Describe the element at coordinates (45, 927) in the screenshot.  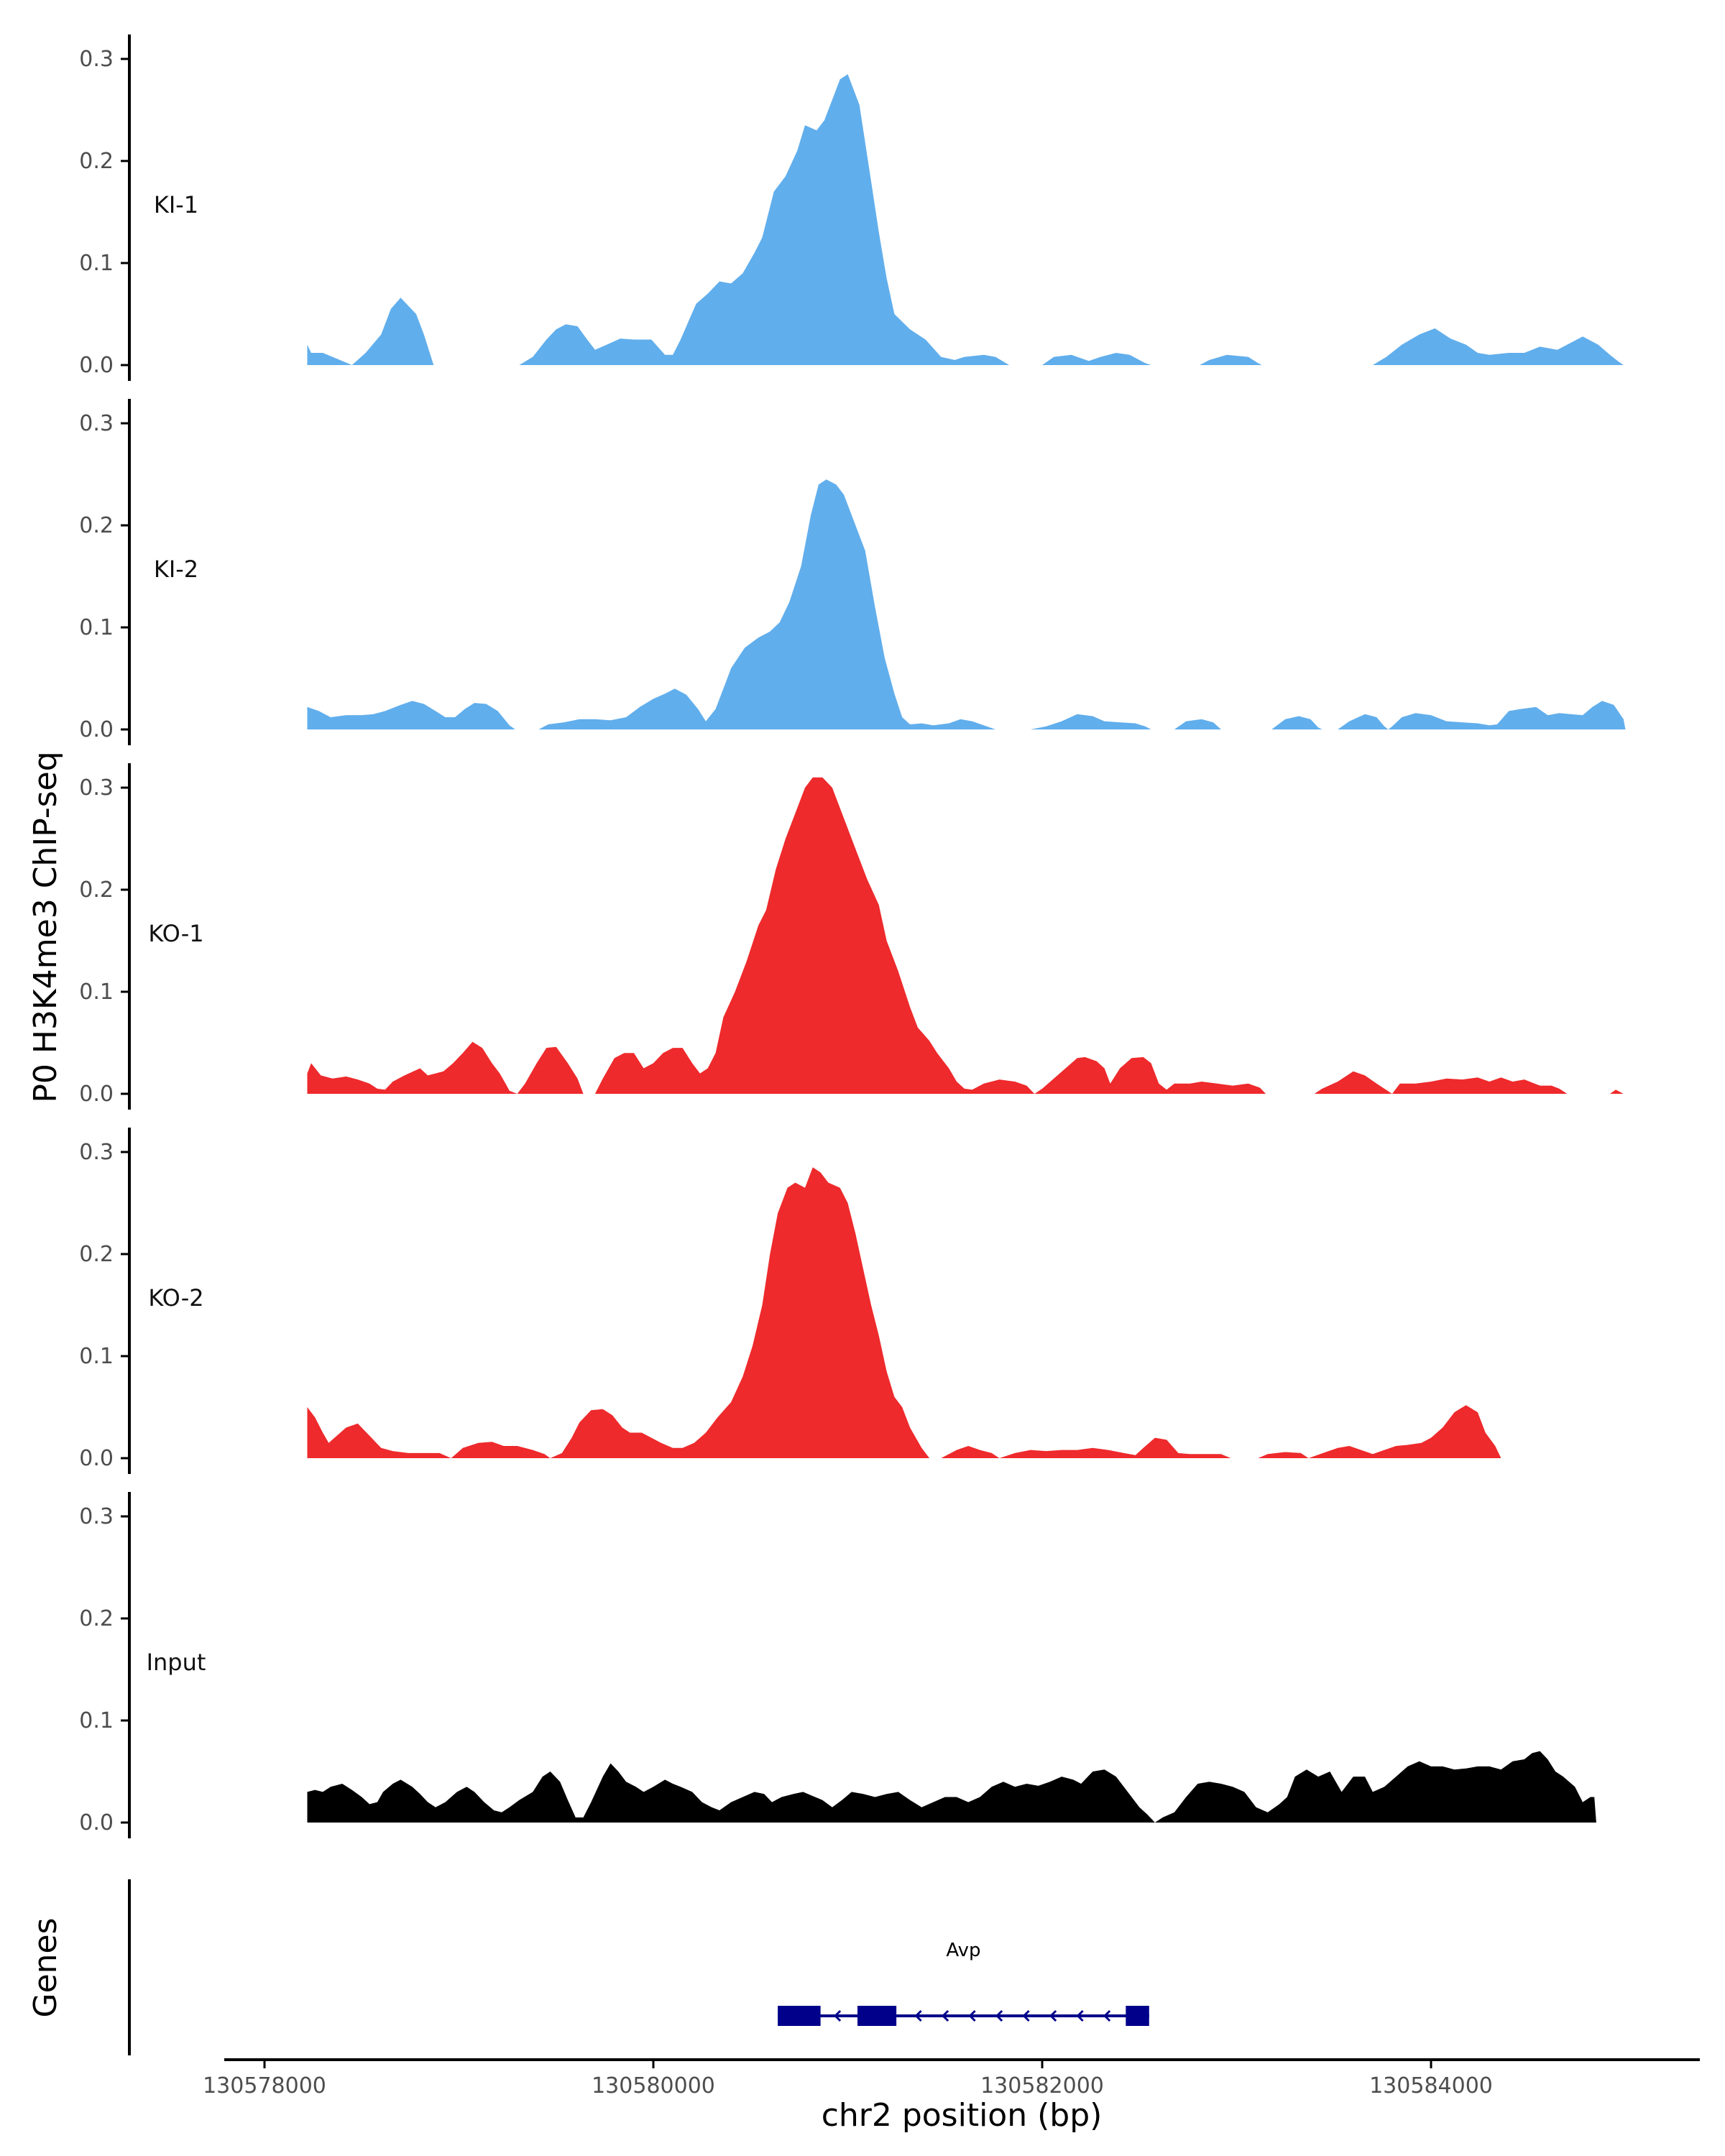
I see `y-axis-title: P0 H3K4me3 ChIP-seq` at that location.